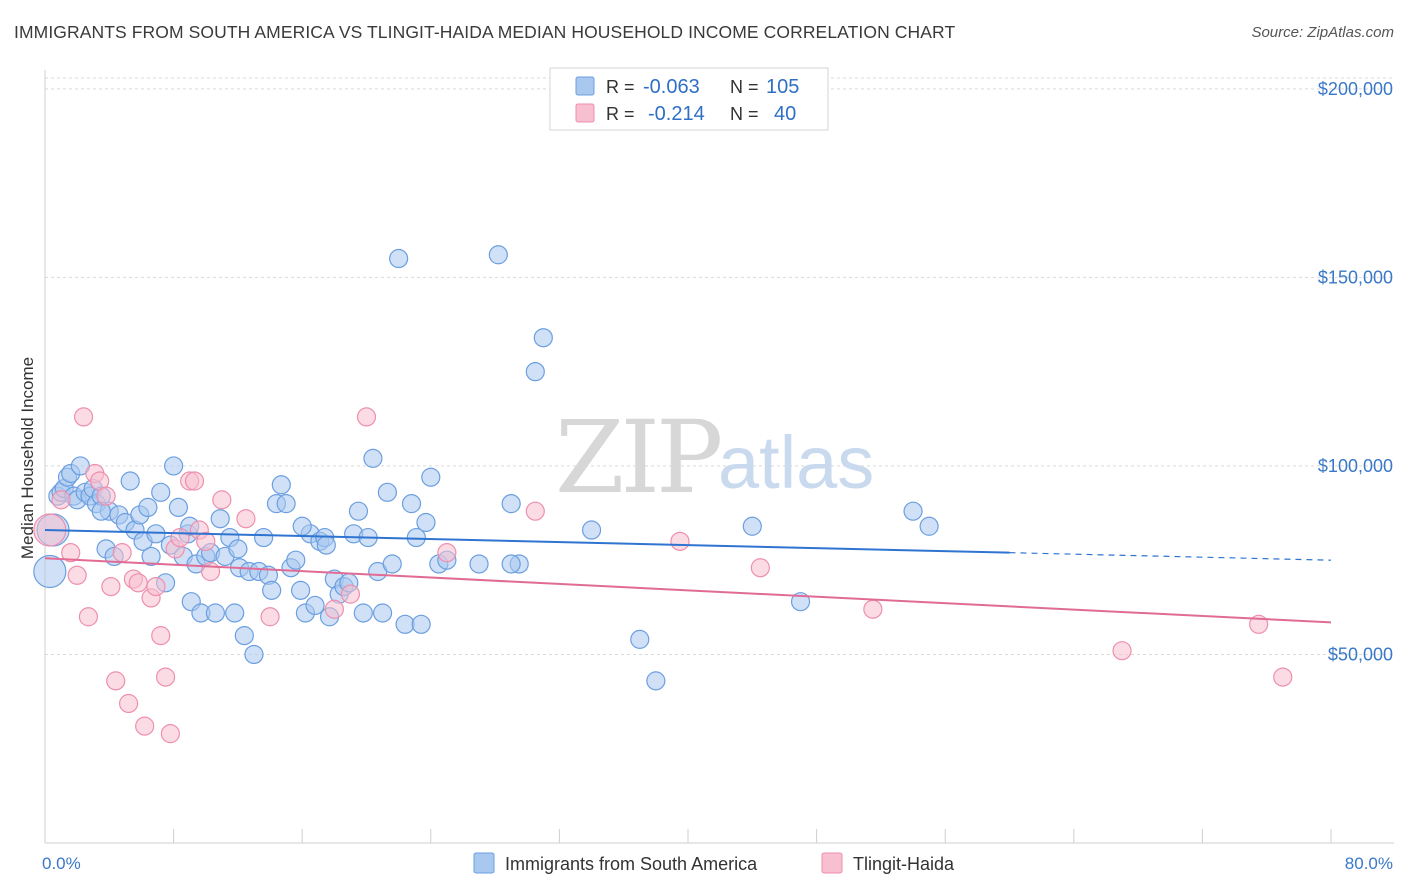  I want to click on legend-box, so click(689, 99).